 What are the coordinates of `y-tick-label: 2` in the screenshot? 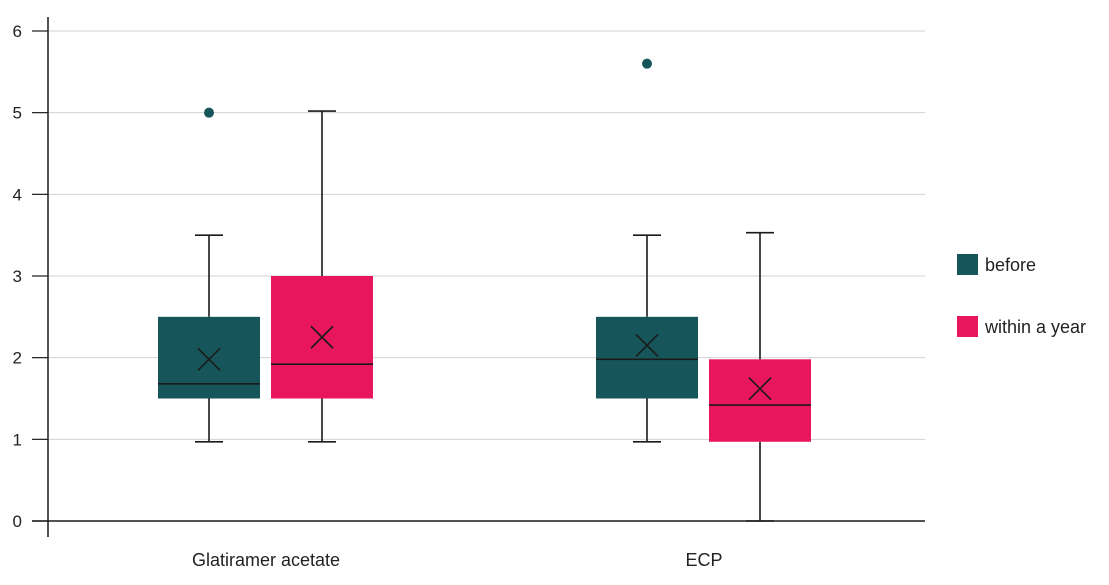 It's located at (17, 358).